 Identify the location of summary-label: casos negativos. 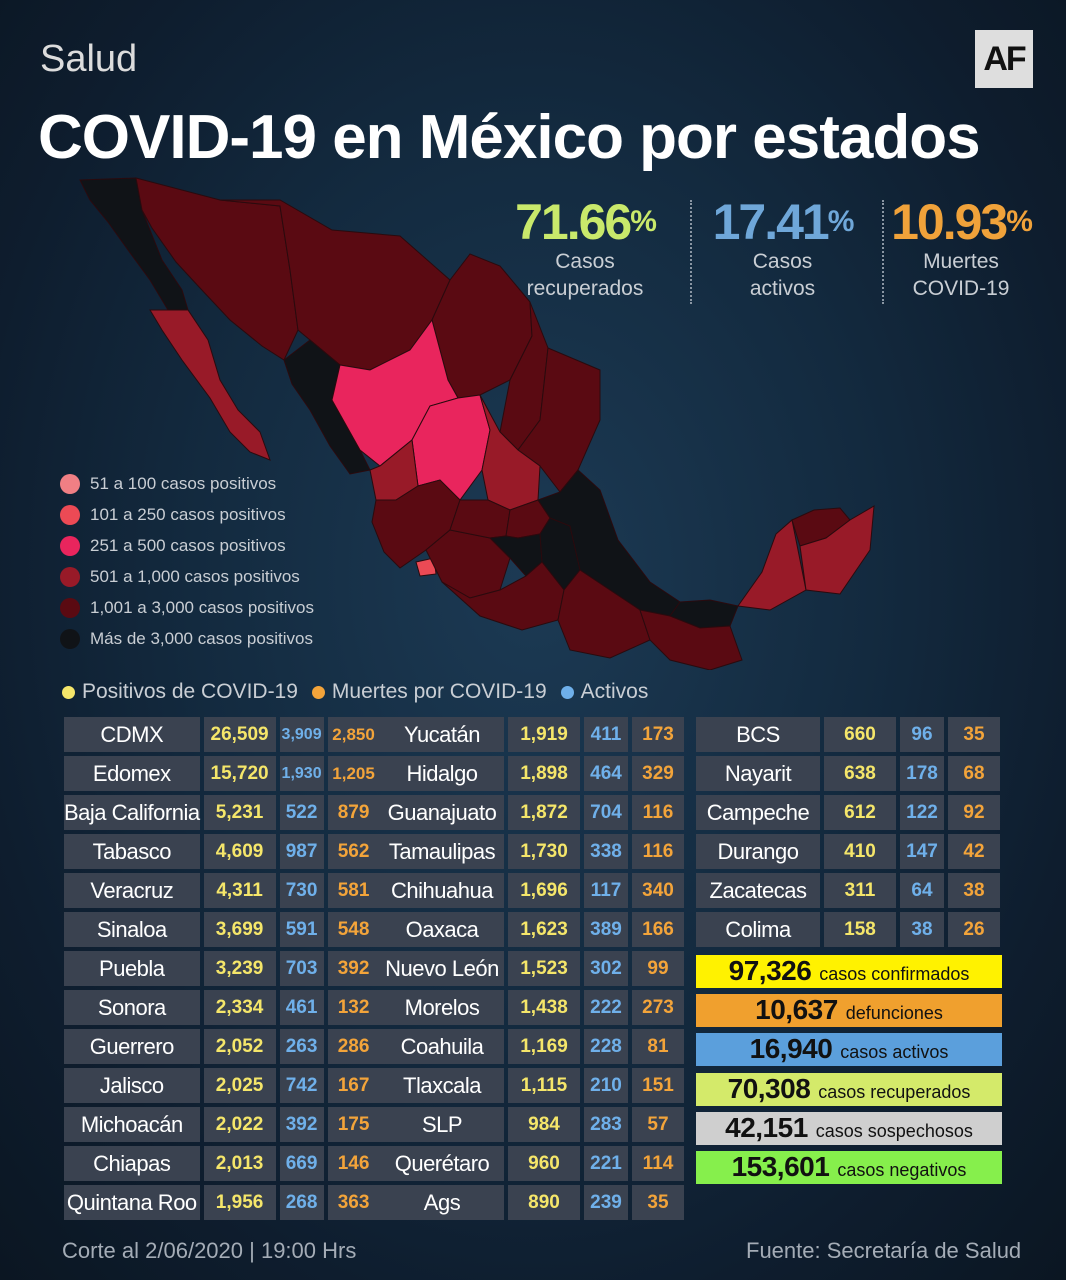
(902, 1170).